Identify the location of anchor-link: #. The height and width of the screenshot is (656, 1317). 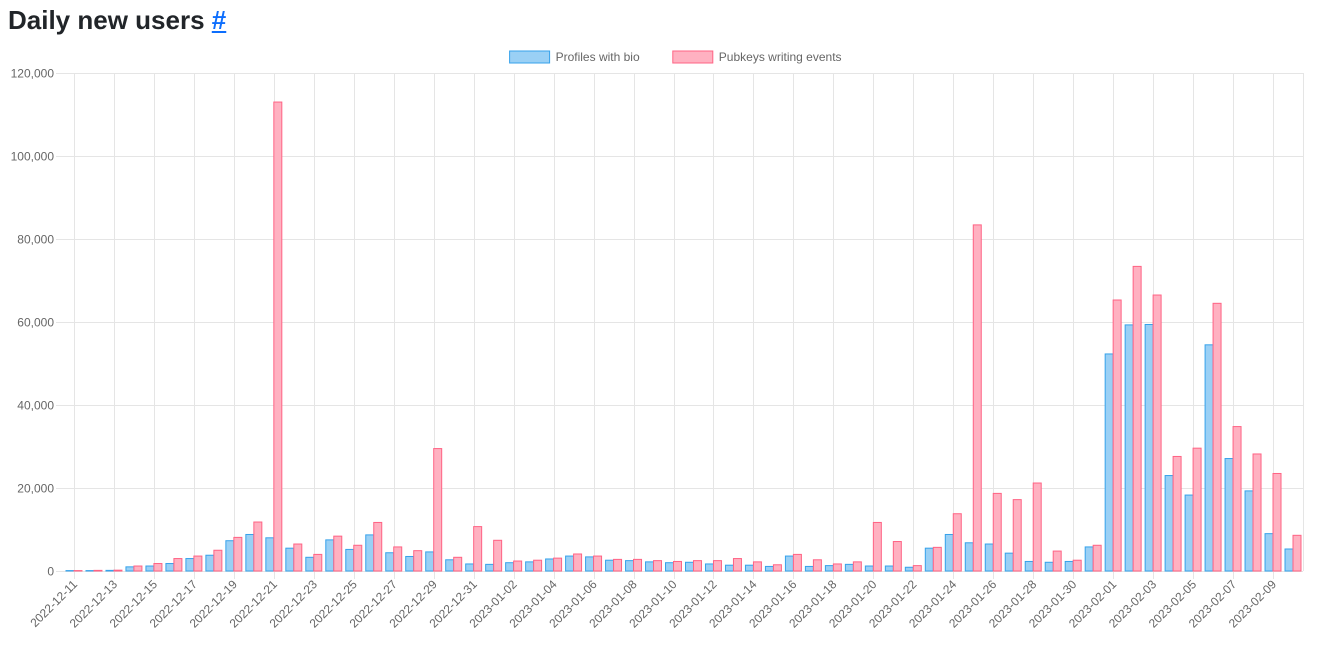
(219, 20).